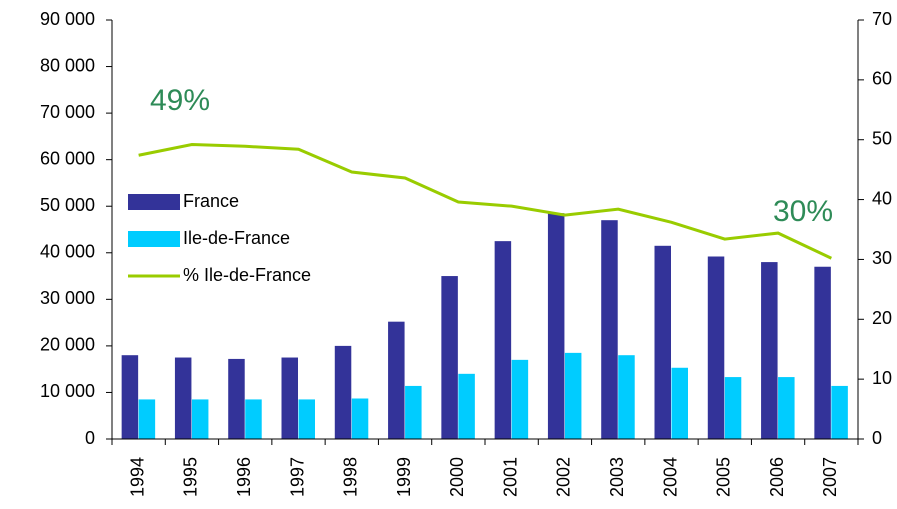  What do you see at coordinates (882, 378) in the screenshot?
I see `y2-tick-label: 10` at bounding box center [882, 378].